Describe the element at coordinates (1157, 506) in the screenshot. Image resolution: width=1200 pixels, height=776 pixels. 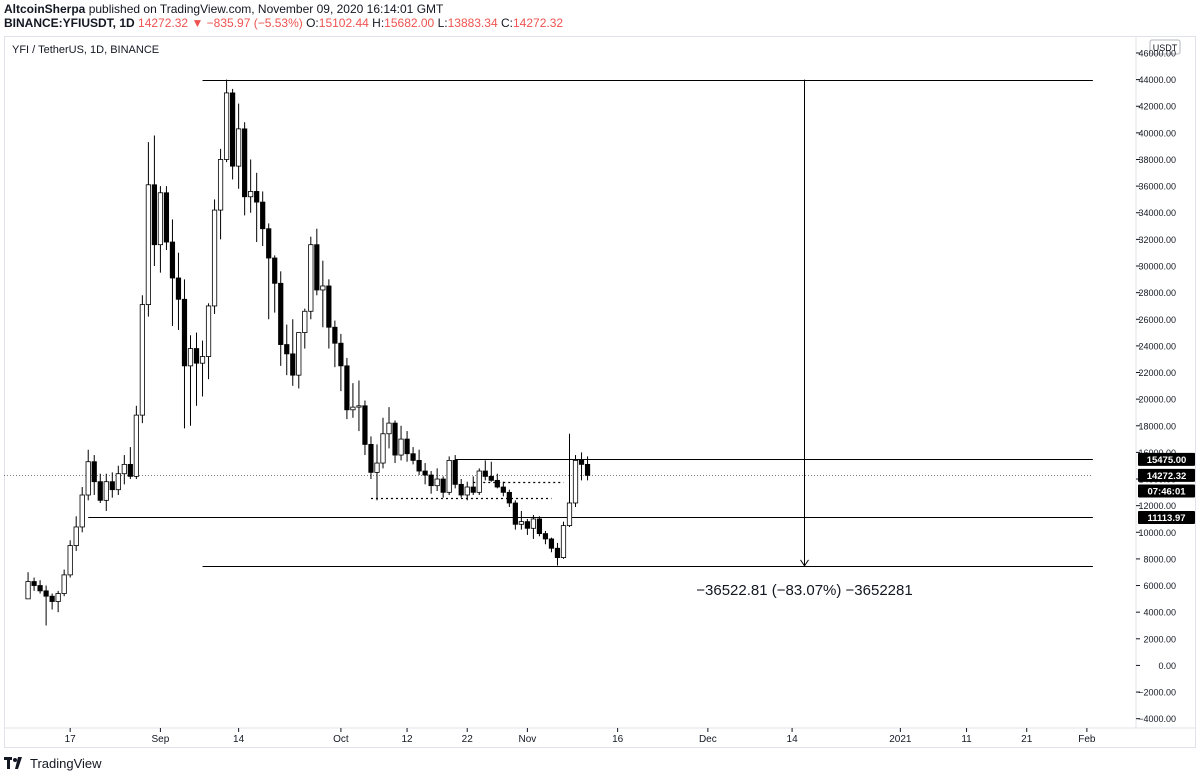
I see `y-tick-label: 12000.00` at that location.